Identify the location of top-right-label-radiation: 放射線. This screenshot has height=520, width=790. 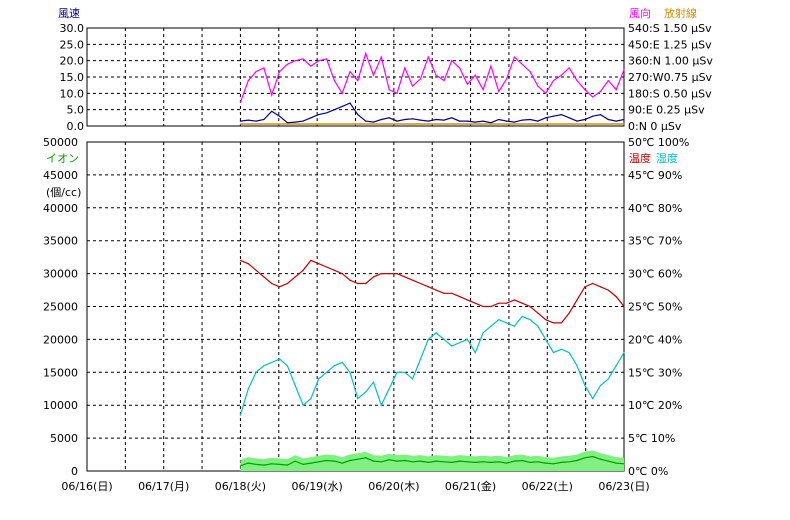
(680, 13).